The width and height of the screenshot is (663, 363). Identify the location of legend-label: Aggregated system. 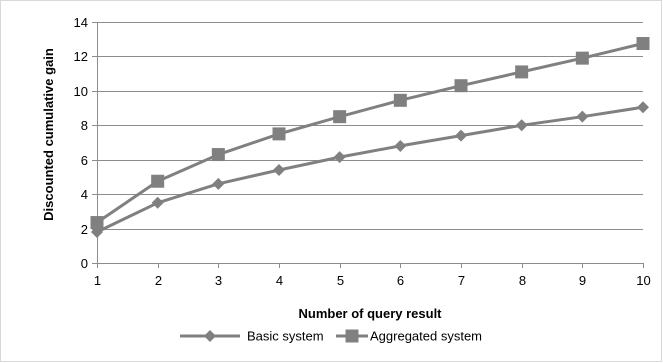
(426, 336).